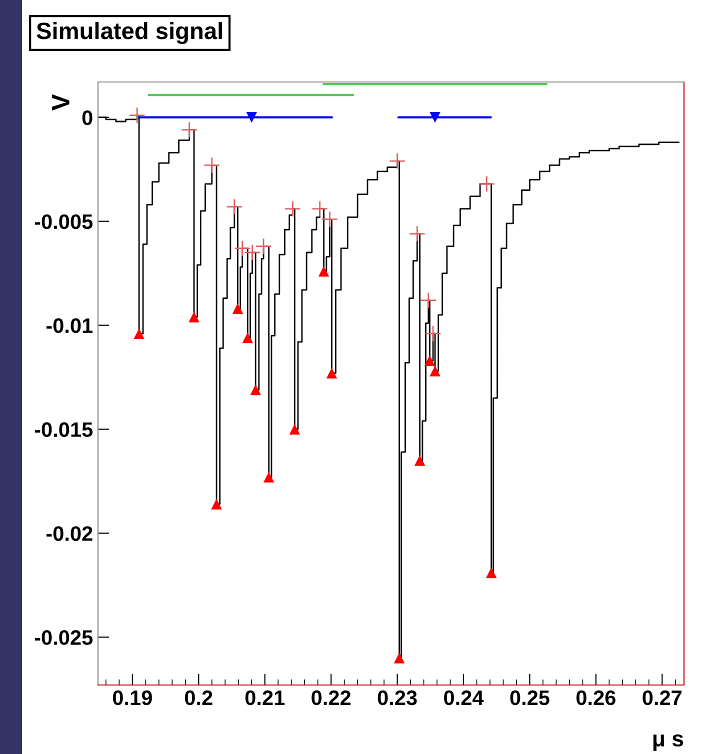 This screenshot has width=705, height=754. I want to click on x-tick-label: 0.25, so click(530, 698).